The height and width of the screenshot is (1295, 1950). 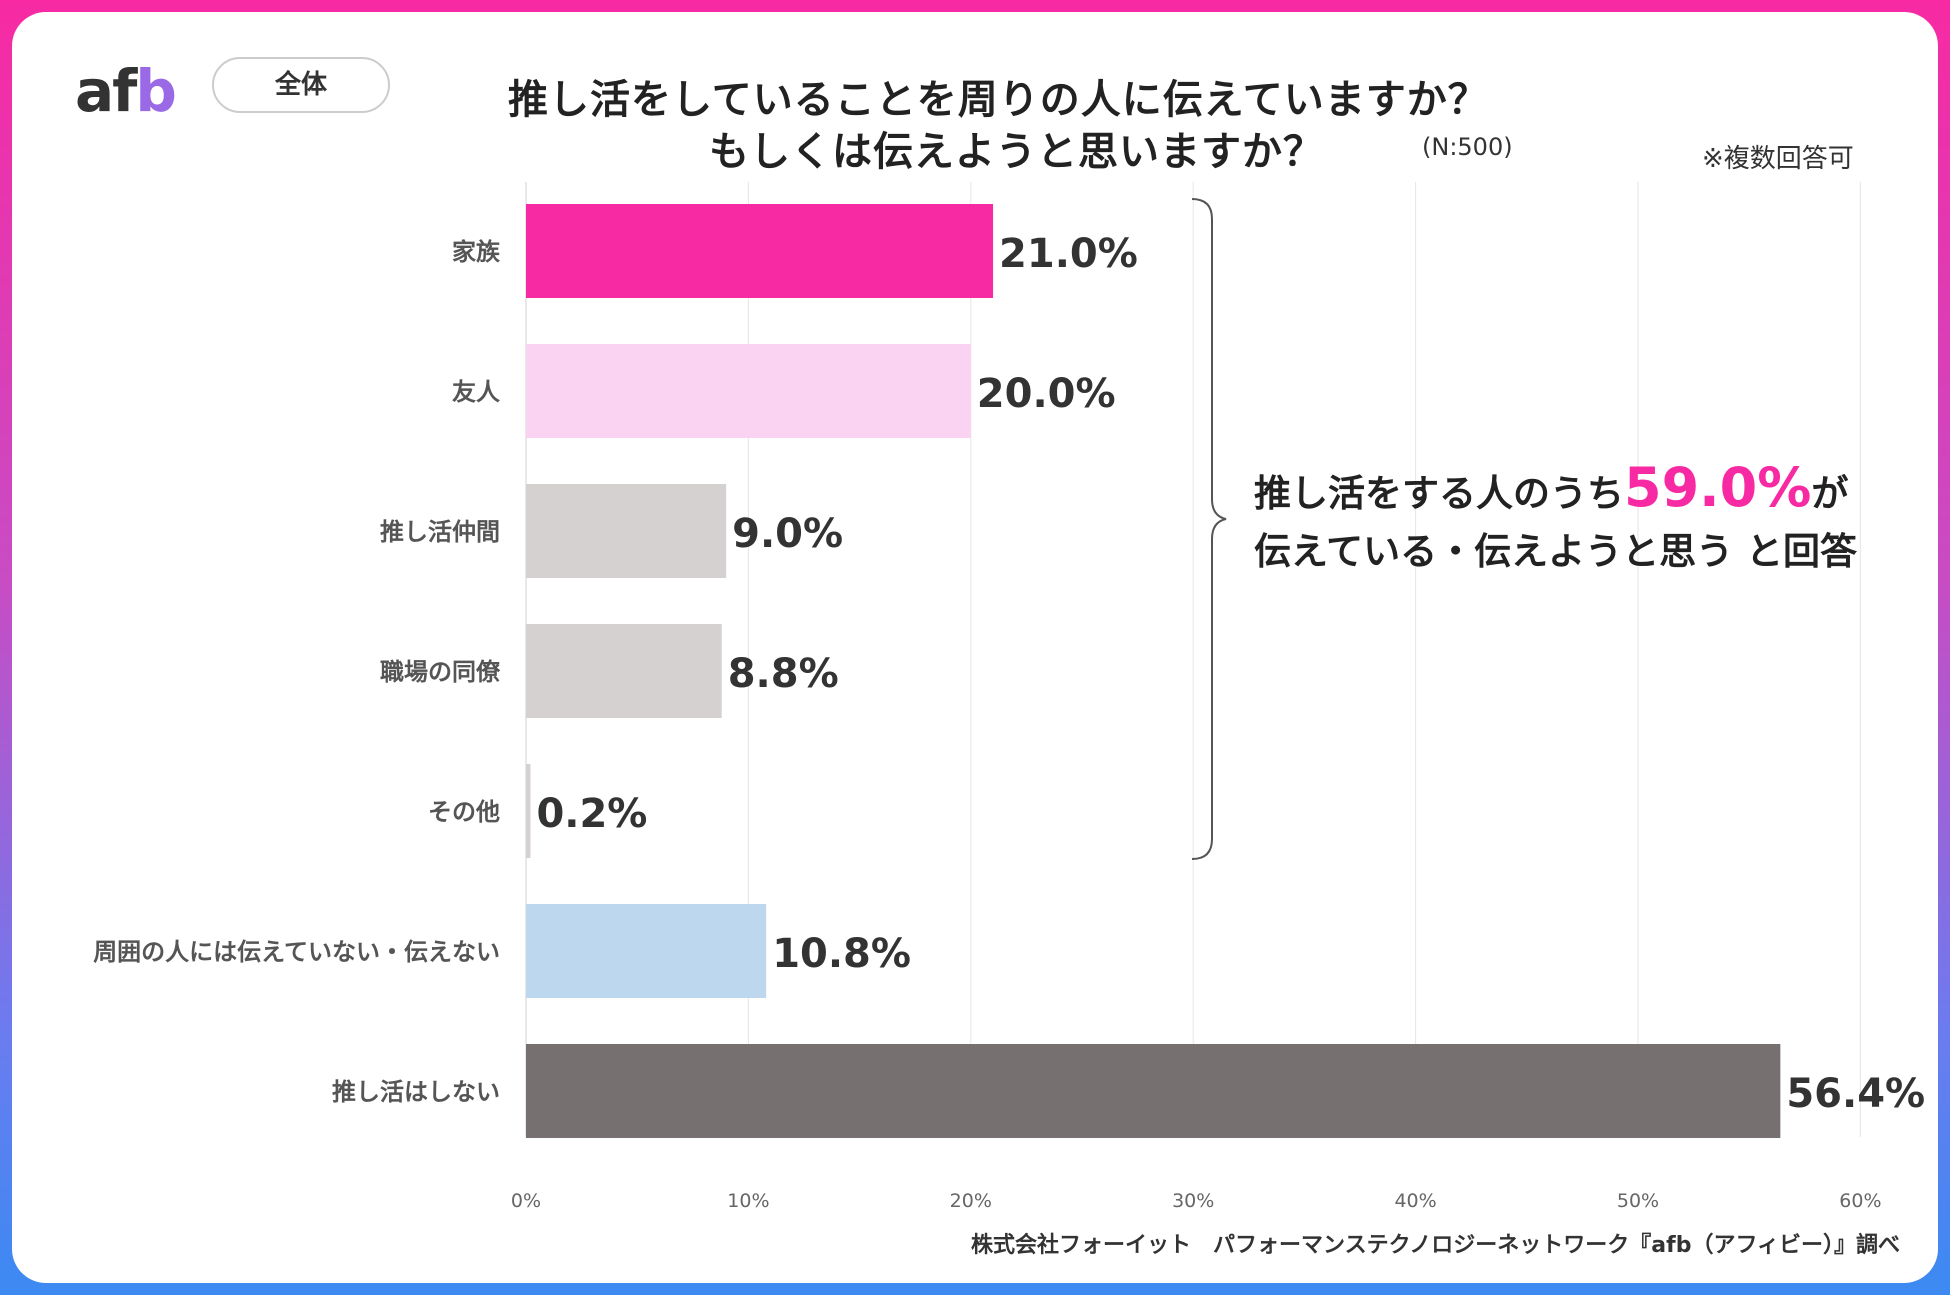 What do you see at coordinates (1193, 1201) in the screenshot?
I see `x-tick-label: 30%` at bounding box center [1193, 1201].